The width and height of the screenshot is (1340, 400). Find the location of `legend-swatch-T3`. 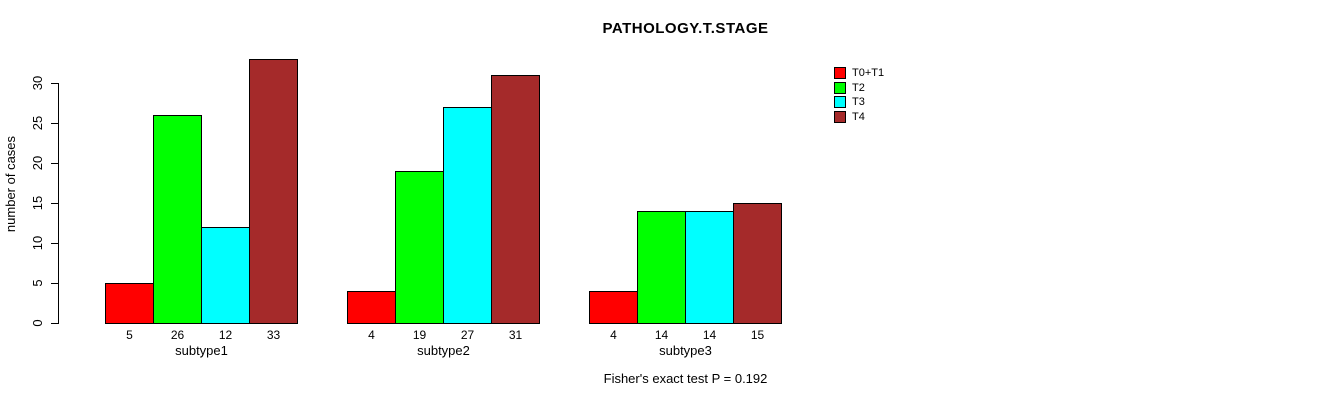

legend-swatch-T3 is located at coordinates (840, 102).